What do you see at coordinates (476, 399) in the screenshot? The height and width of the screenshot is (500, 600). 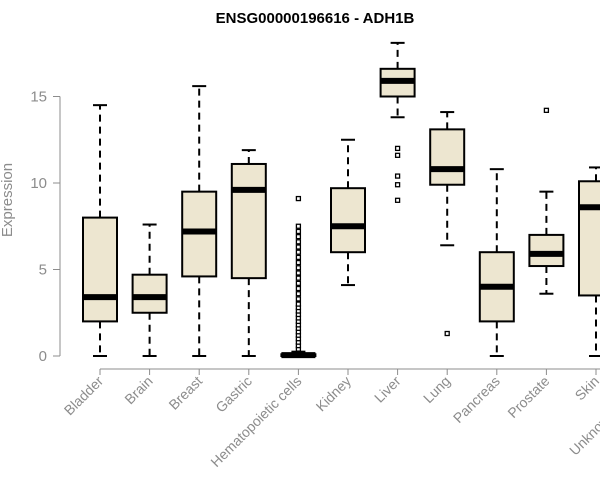 I see `x-tick-label: Pancreas` at bounding box center [476, 399].